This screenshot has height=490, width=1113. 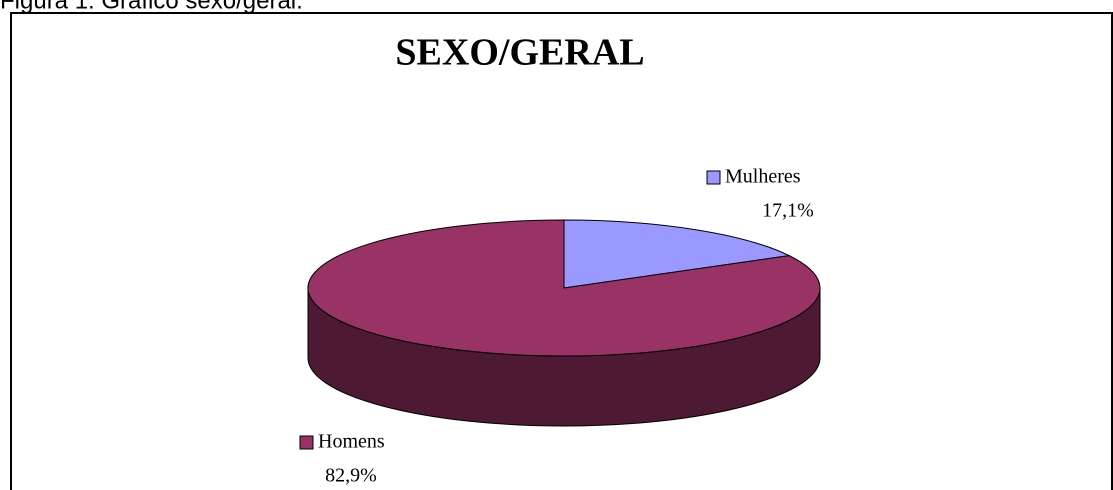 What do you see at coordinates (763, 177) in the screenshot?
I see `category-label: Mulheres` at bounding box center [763, 177].